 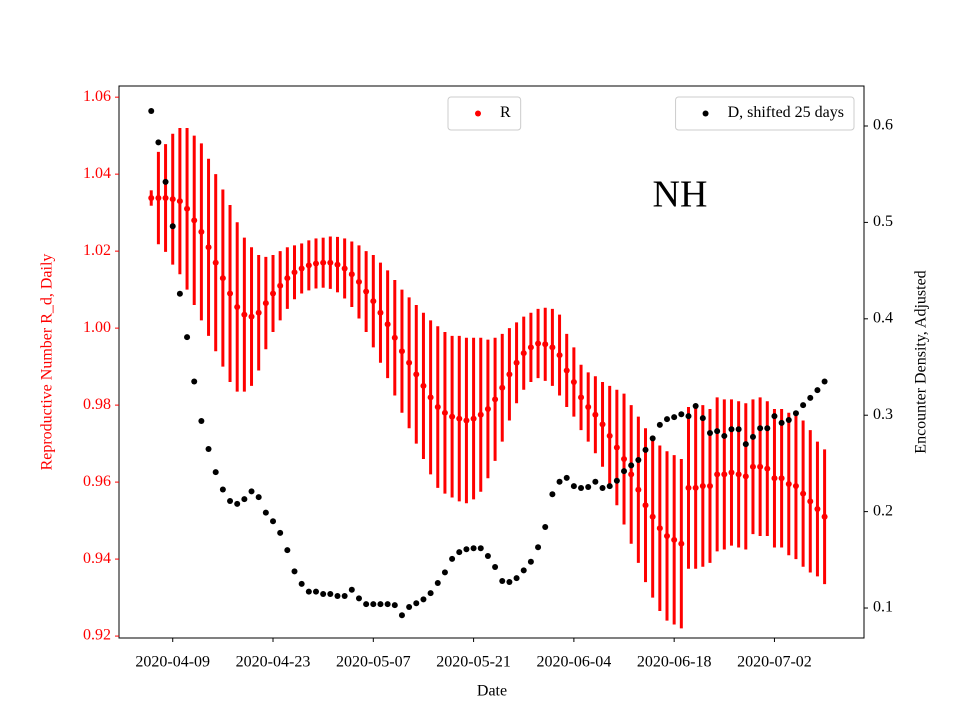 I want to click on y2-tick-label: 0.2, so click(x=883, y=510).